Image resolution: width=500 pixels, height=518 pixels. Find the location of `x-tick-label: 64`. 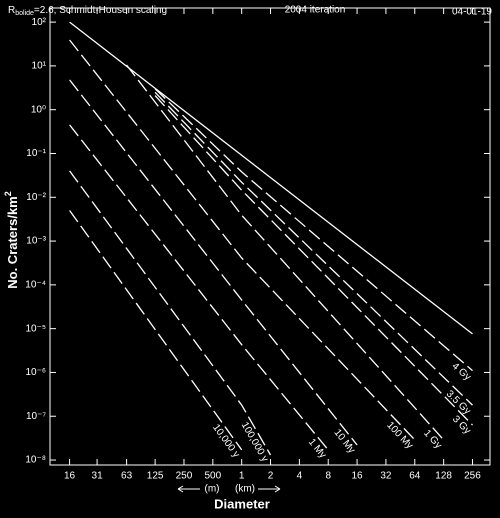

x-tick-label: 64 is located at coordinates (415, 476).